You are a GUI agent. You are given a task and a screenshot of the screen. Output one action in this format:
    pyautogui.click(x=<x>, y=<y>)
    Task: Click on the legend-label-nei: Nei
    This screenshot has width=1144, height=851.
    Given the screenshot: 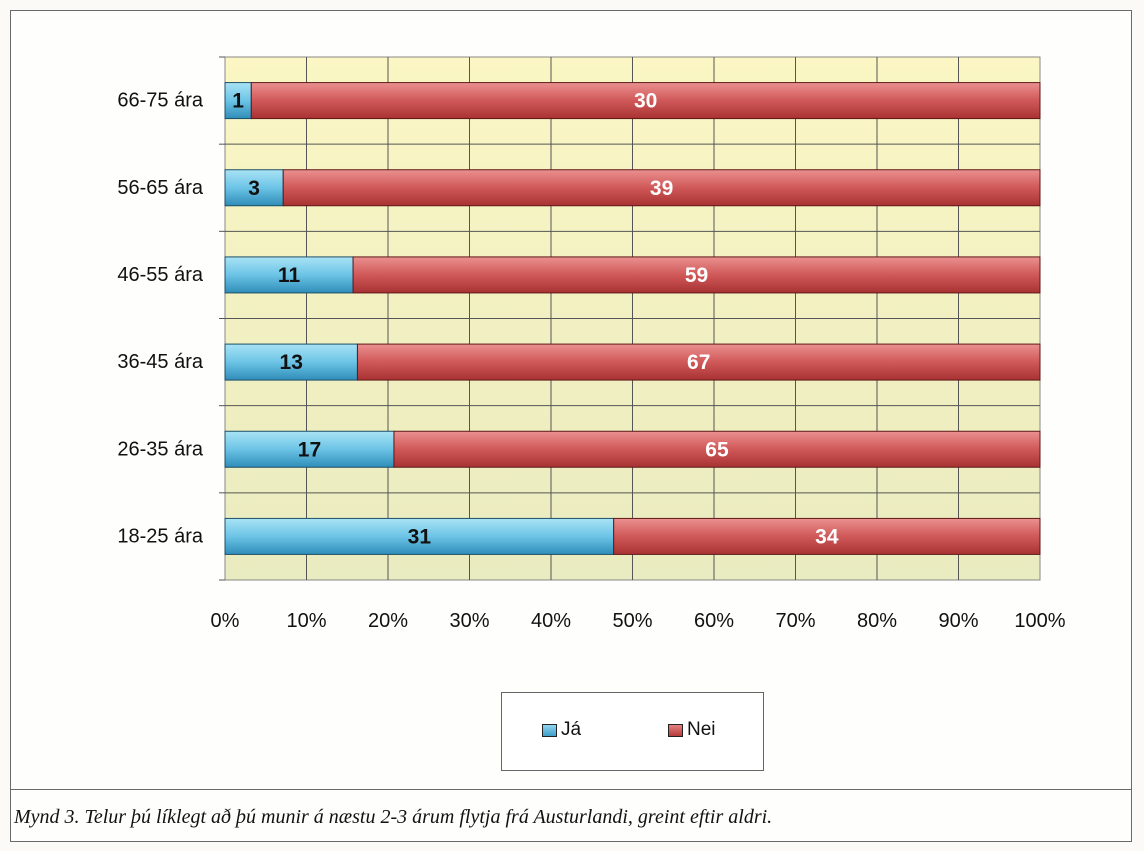 What is the action you would take?
    pyautogui.click(x=701, y=729)
    